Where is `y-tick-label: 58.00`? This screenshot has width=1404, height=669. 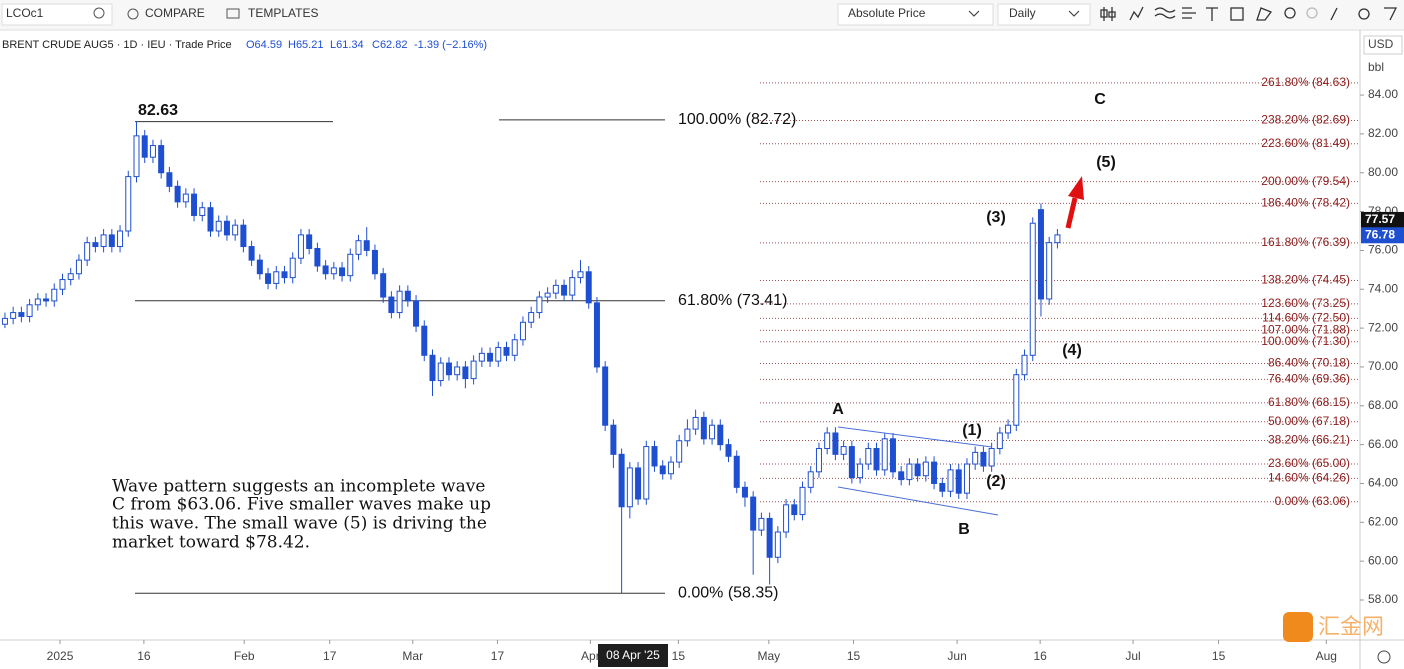 y-tick-label: 58.00 is located at coordinates (1383, 599).